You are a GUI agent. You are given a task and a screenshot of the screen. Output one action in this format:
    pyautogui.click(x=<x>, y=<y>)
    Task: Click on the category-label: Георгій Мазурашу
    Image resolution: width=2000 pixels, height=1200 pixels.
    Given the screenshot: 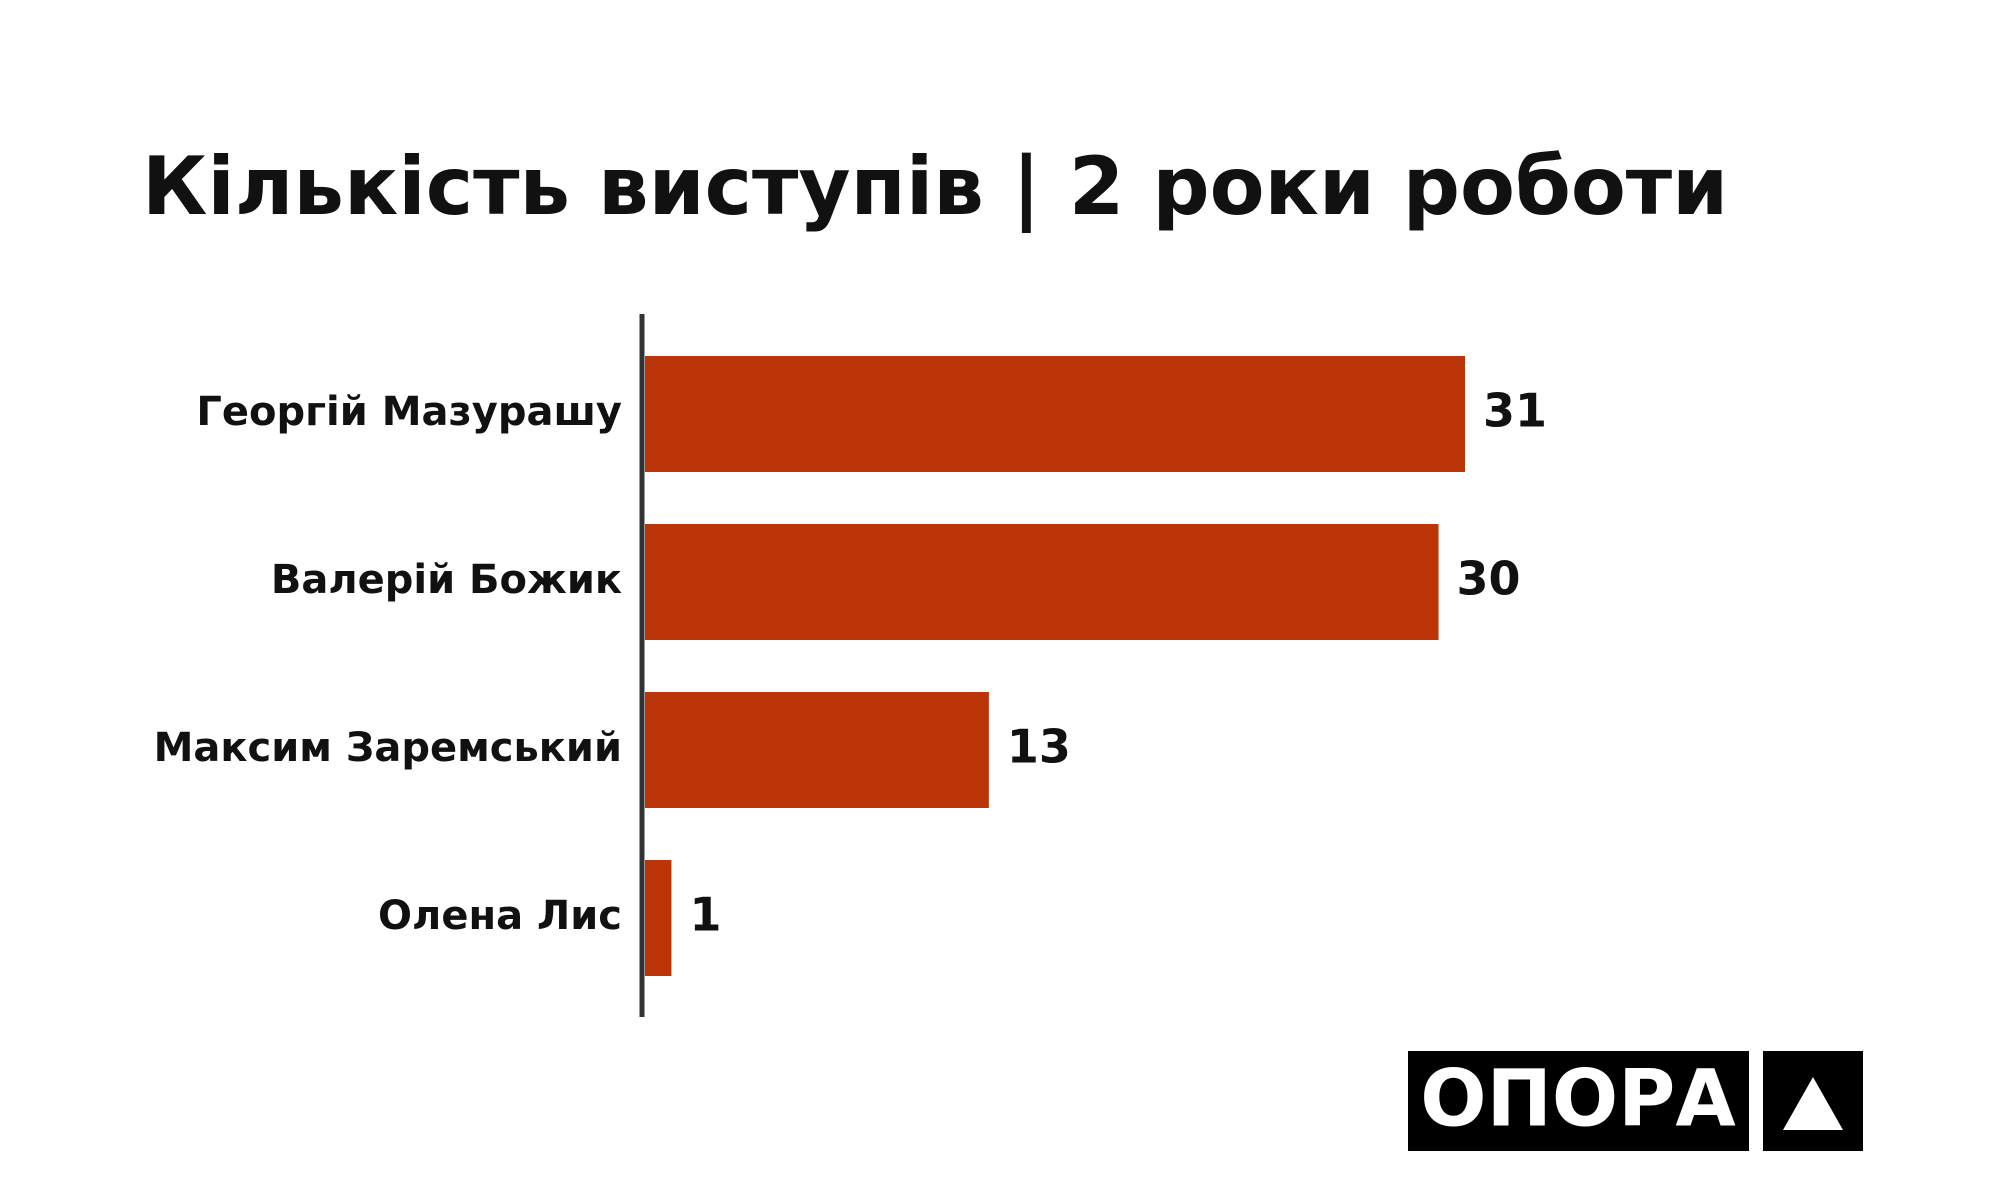 What is the action you would take?
    pyautogui.click(x=409, y=412)
    